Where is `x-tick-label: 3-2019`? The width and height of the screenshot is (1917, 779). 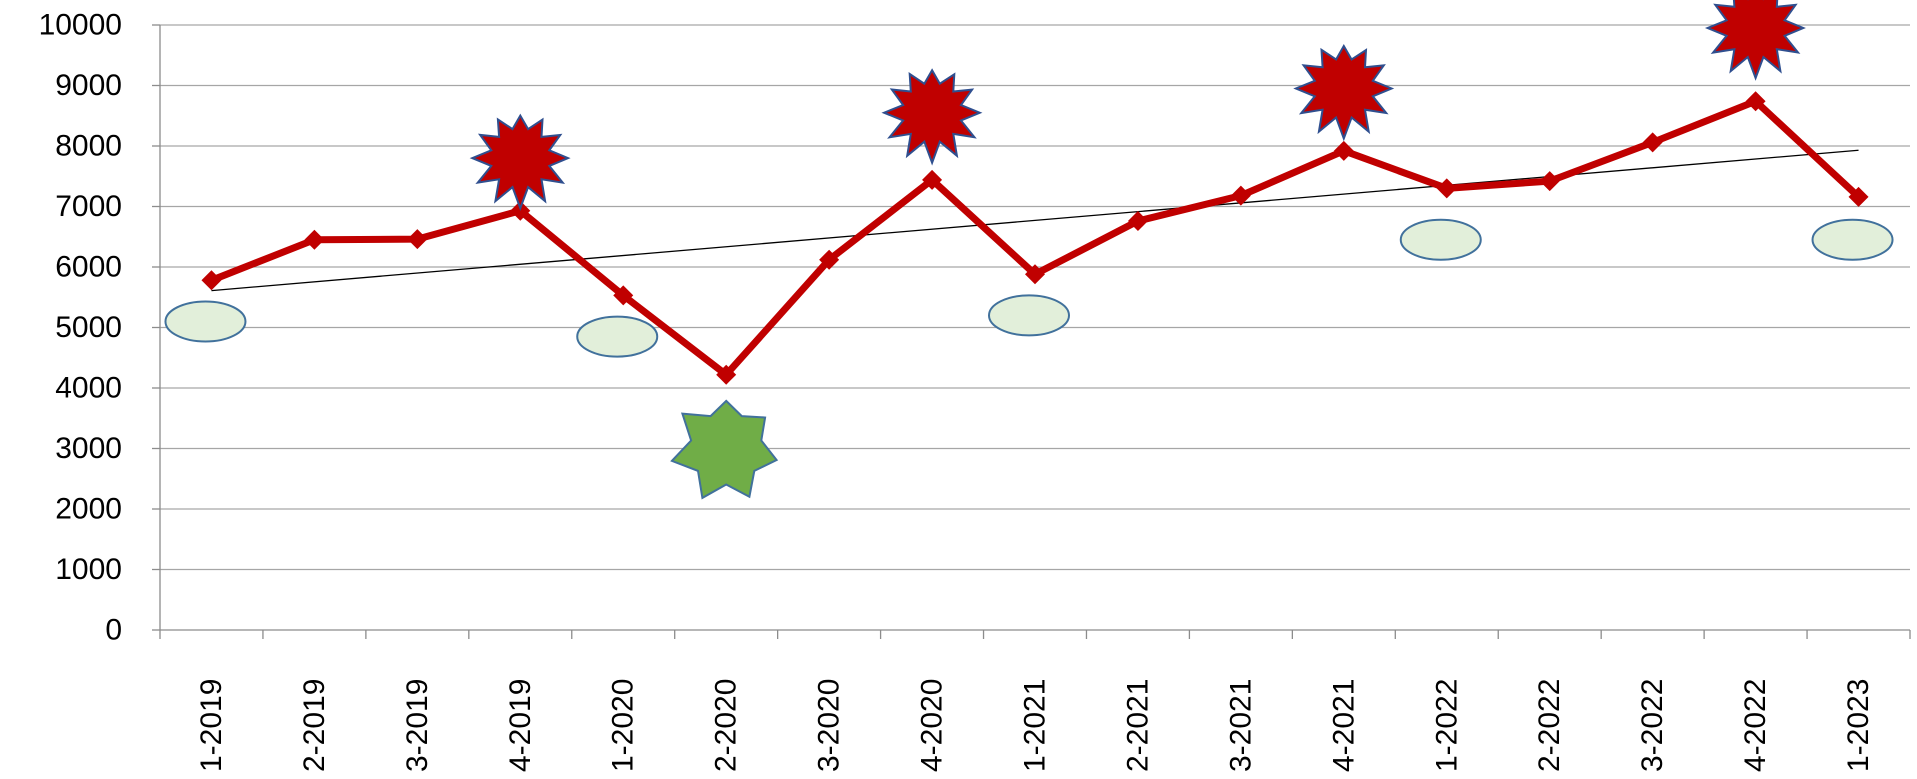
x-tick-label: 3-2019 is located at coordinates (417, 725).